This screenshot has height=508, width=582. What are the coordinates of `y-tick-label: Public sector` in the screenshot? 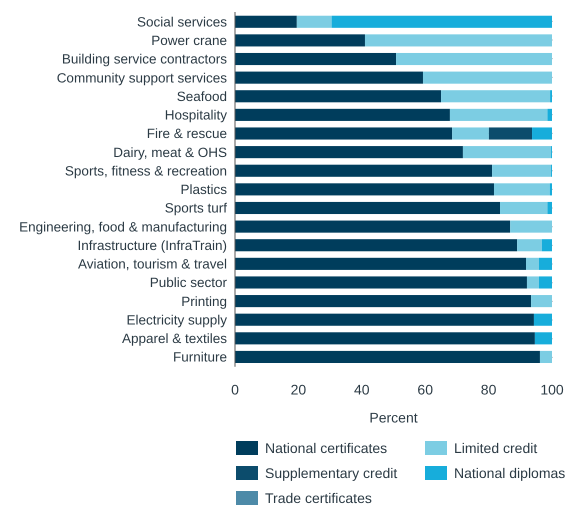 It's located at (189, 282).